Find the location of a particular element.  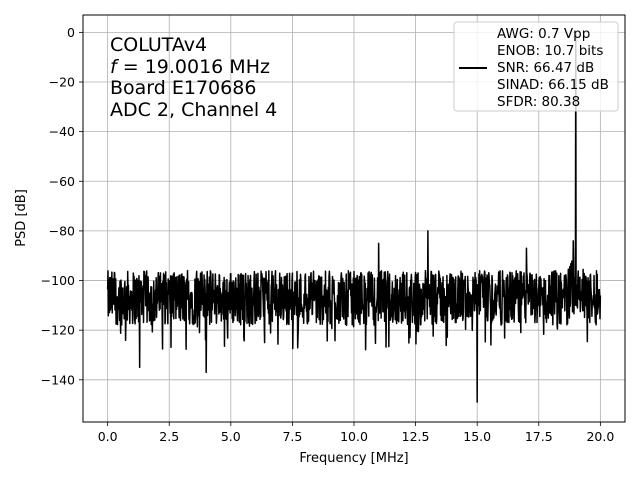

x-tick-label: 5.0 is located at coordinates (231, 436).